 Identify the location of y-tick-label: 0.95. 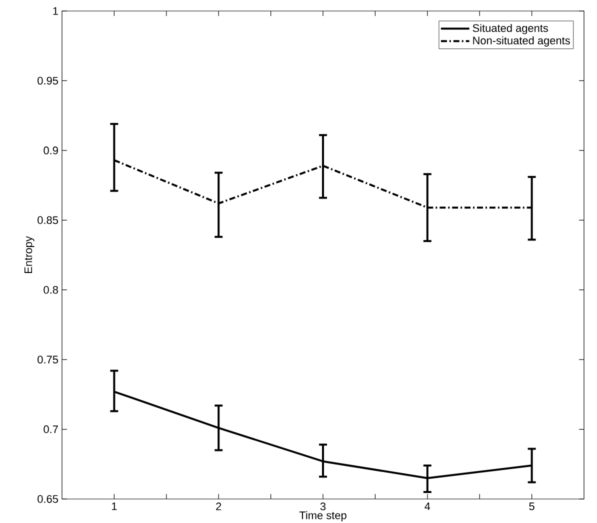
(48, 80).